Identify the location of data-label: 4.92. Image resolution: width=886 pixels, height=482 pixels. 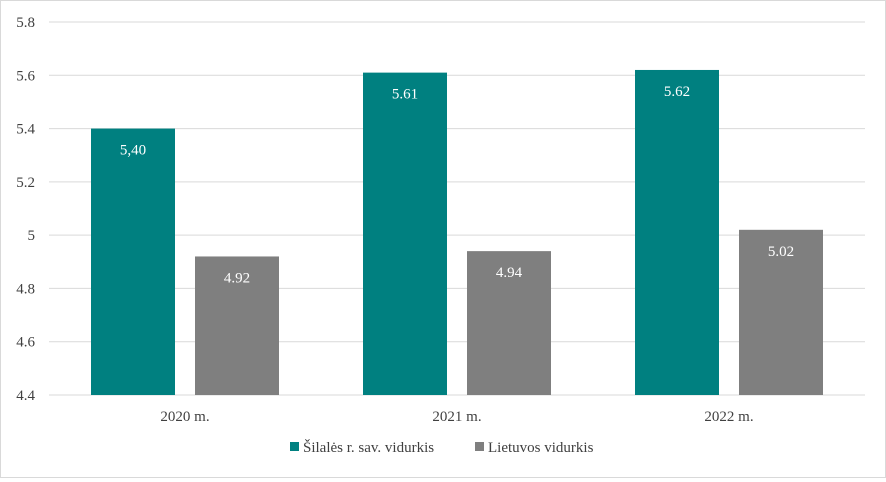
(237, 278).